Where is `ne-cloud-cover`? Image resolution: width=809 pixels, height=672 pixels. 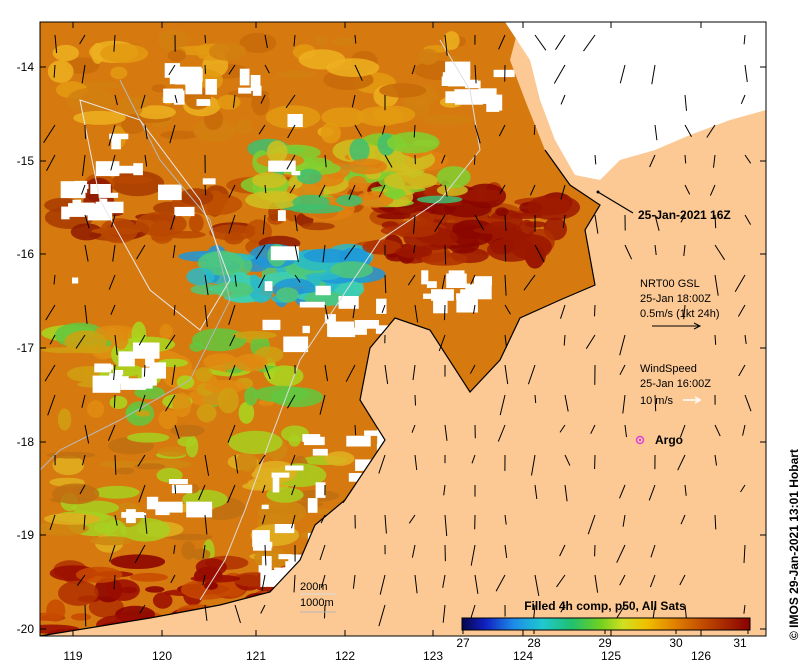
ne-cloud-cover is located at coordinates (635, 101).